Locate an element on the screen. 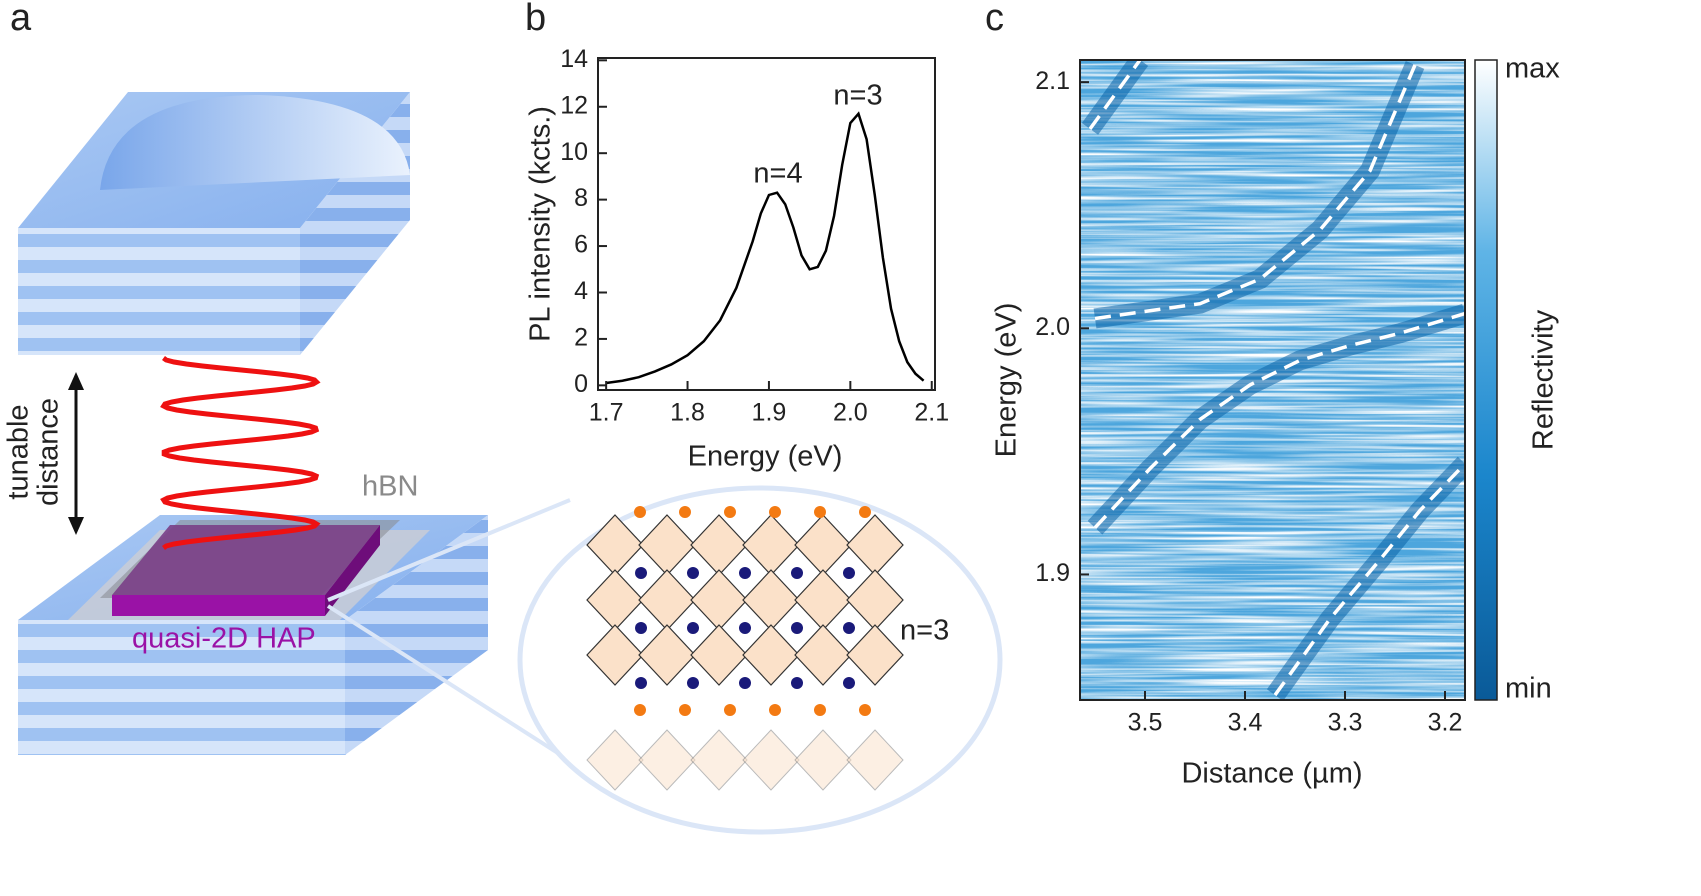 The height and width of the screenshot is (896, 1701). x-tick-label: 3.2 is located at coordinates (1445, 723).